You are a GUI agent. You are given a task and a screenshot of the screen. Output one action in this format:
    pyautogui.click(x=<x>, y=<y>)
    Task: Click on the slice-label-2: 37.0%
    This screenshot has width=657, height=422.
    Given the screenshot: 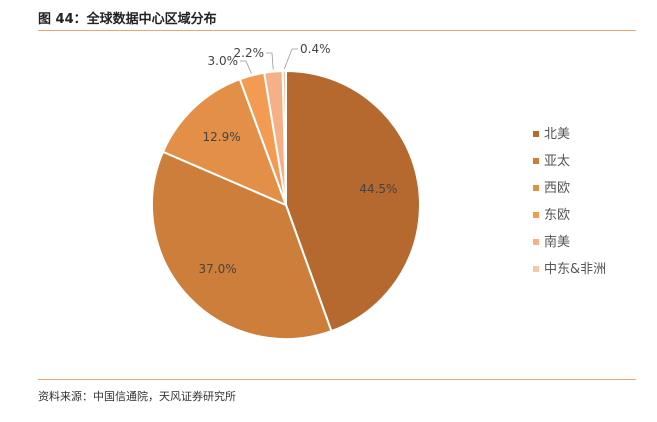 What is the action you would take?
    pyautogui.click(x=218, y=269)
    